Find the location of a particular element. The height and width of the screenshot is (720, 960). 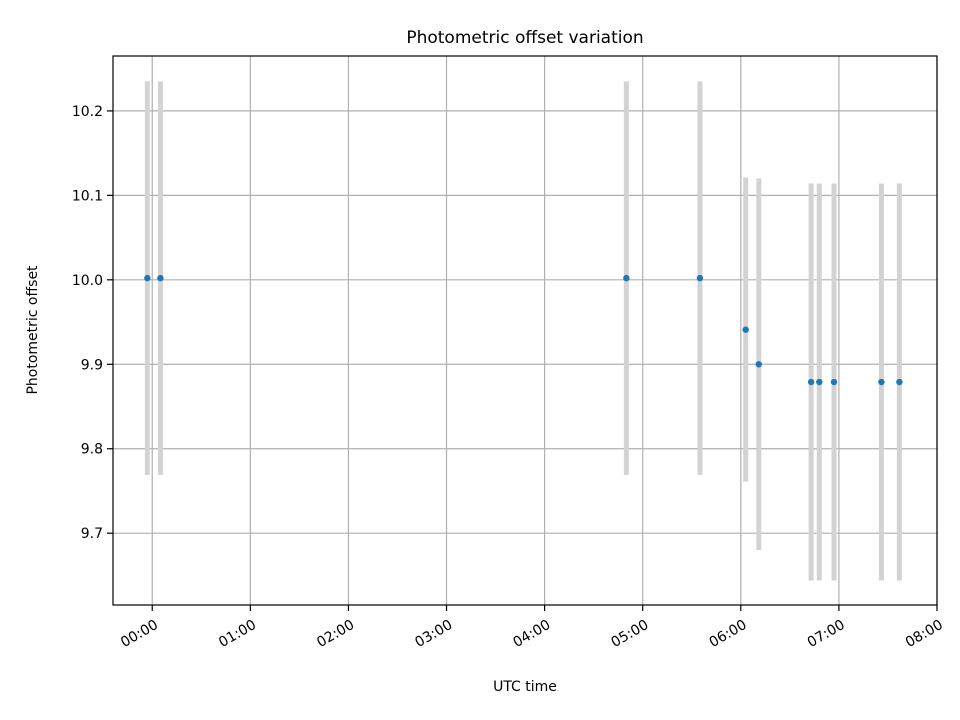

y-tick-label: 9.7 is located at coordinates (92, 534).